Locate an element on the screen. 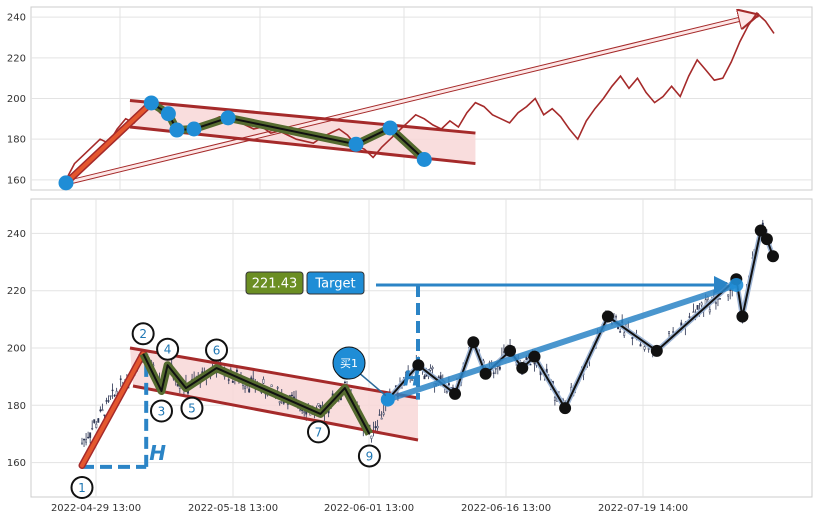  pivot-label-text: 4 is located at coordinates (168, 350).